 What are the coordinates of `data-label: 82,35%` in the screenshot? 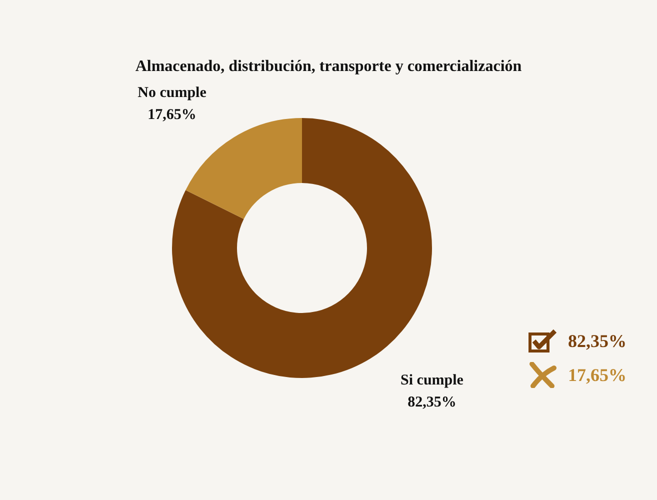 It's located at (432, 402).